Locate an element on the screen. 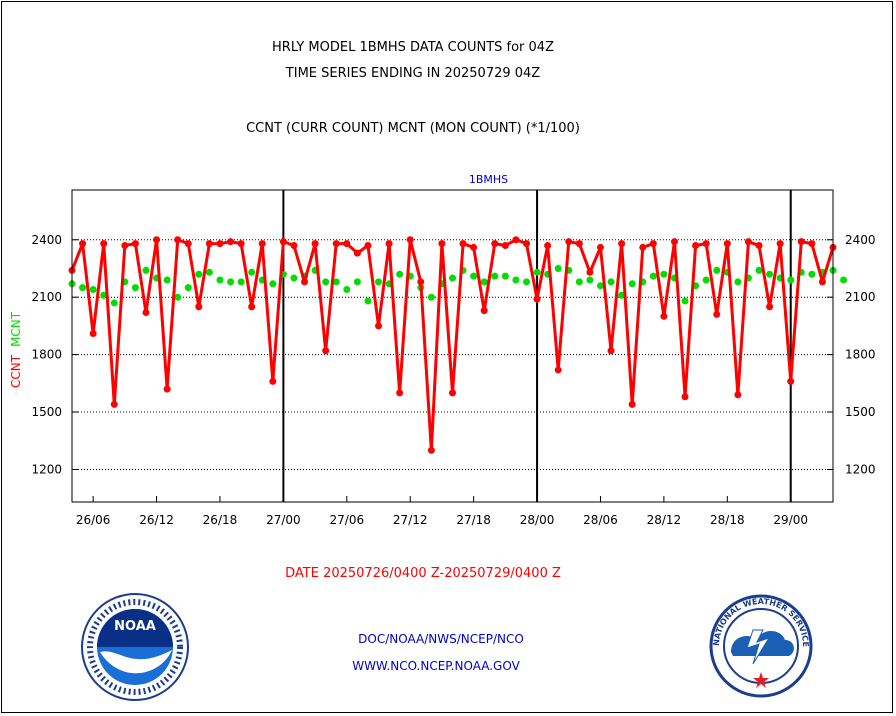 This screenshot has height=716, width=896. y-axis-label-ccnt: CCNT is located at coordinates (16, 371).